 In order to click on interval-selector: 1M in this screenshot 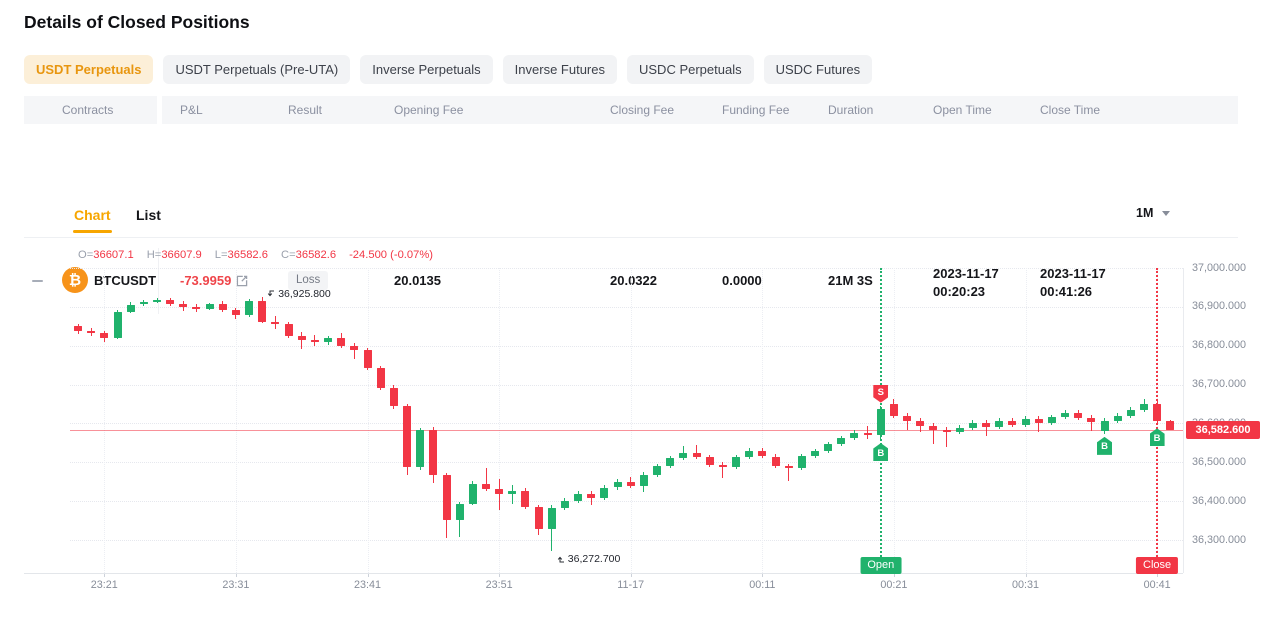, I will do `click(1153, 213)`.